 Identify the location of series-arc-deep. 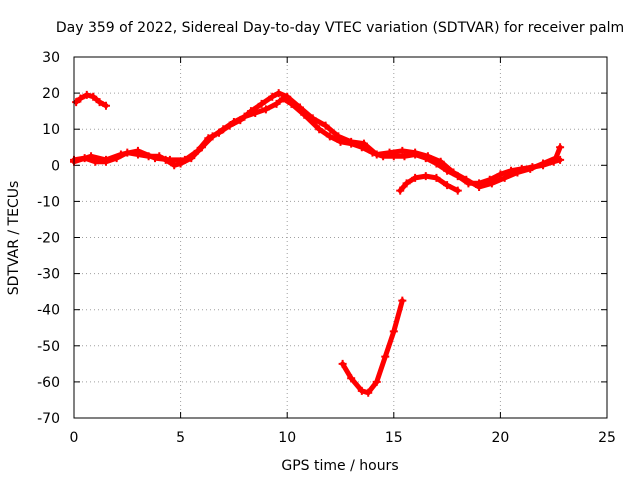
(372, 346).